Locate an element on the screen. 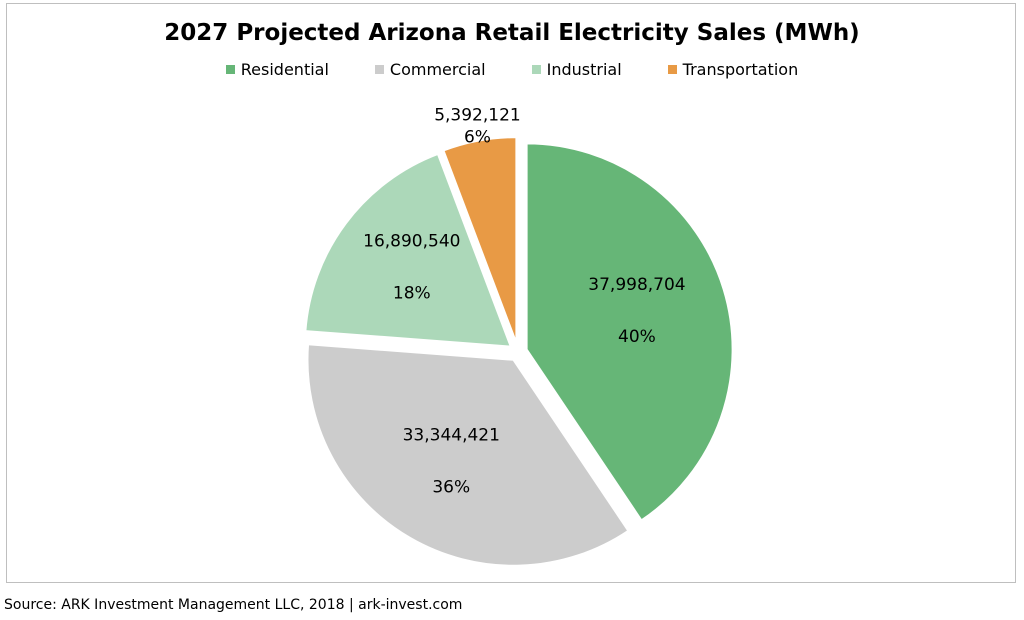 The height and width of the screenshot is (620, 1024). pie-slice-residential is located at coordinates (629, 332).